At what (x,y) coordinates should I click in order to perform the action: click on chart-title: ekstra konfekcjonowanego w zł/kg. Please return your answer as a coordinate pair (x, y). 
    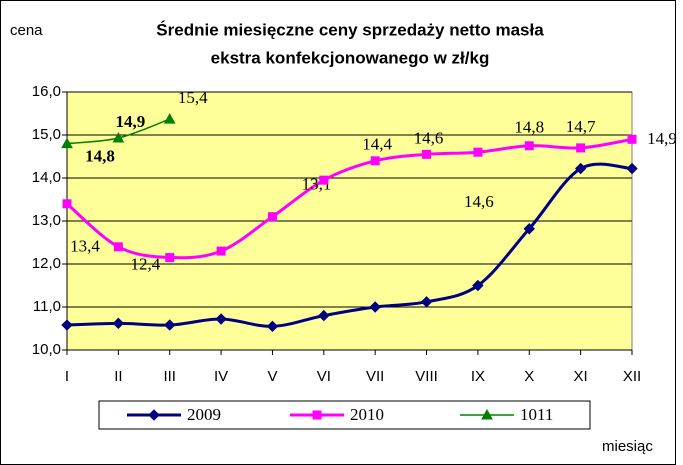
    Looking at the image, I should click on (350, 57).